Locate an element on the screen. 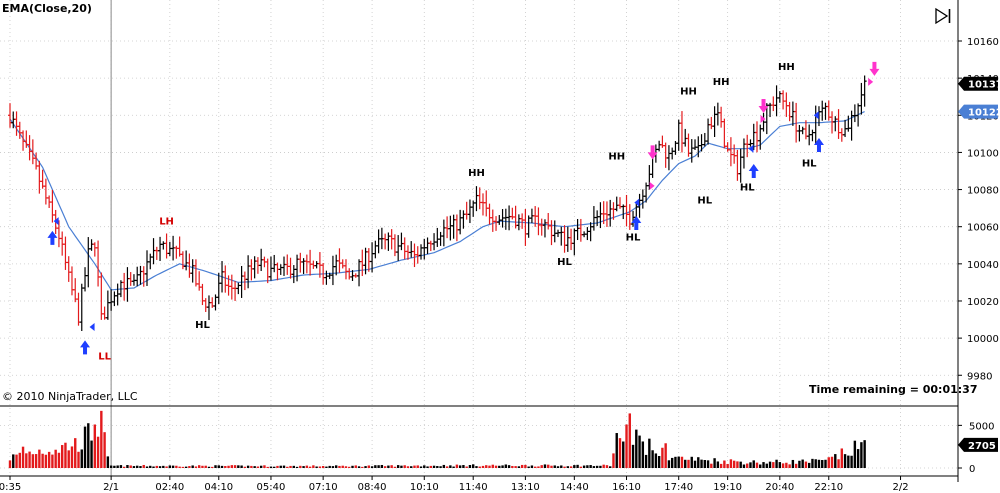 Image resolution: width=1000 pixels, height=493 pixels. play-pause-icon is located at coordinates (943, 16).